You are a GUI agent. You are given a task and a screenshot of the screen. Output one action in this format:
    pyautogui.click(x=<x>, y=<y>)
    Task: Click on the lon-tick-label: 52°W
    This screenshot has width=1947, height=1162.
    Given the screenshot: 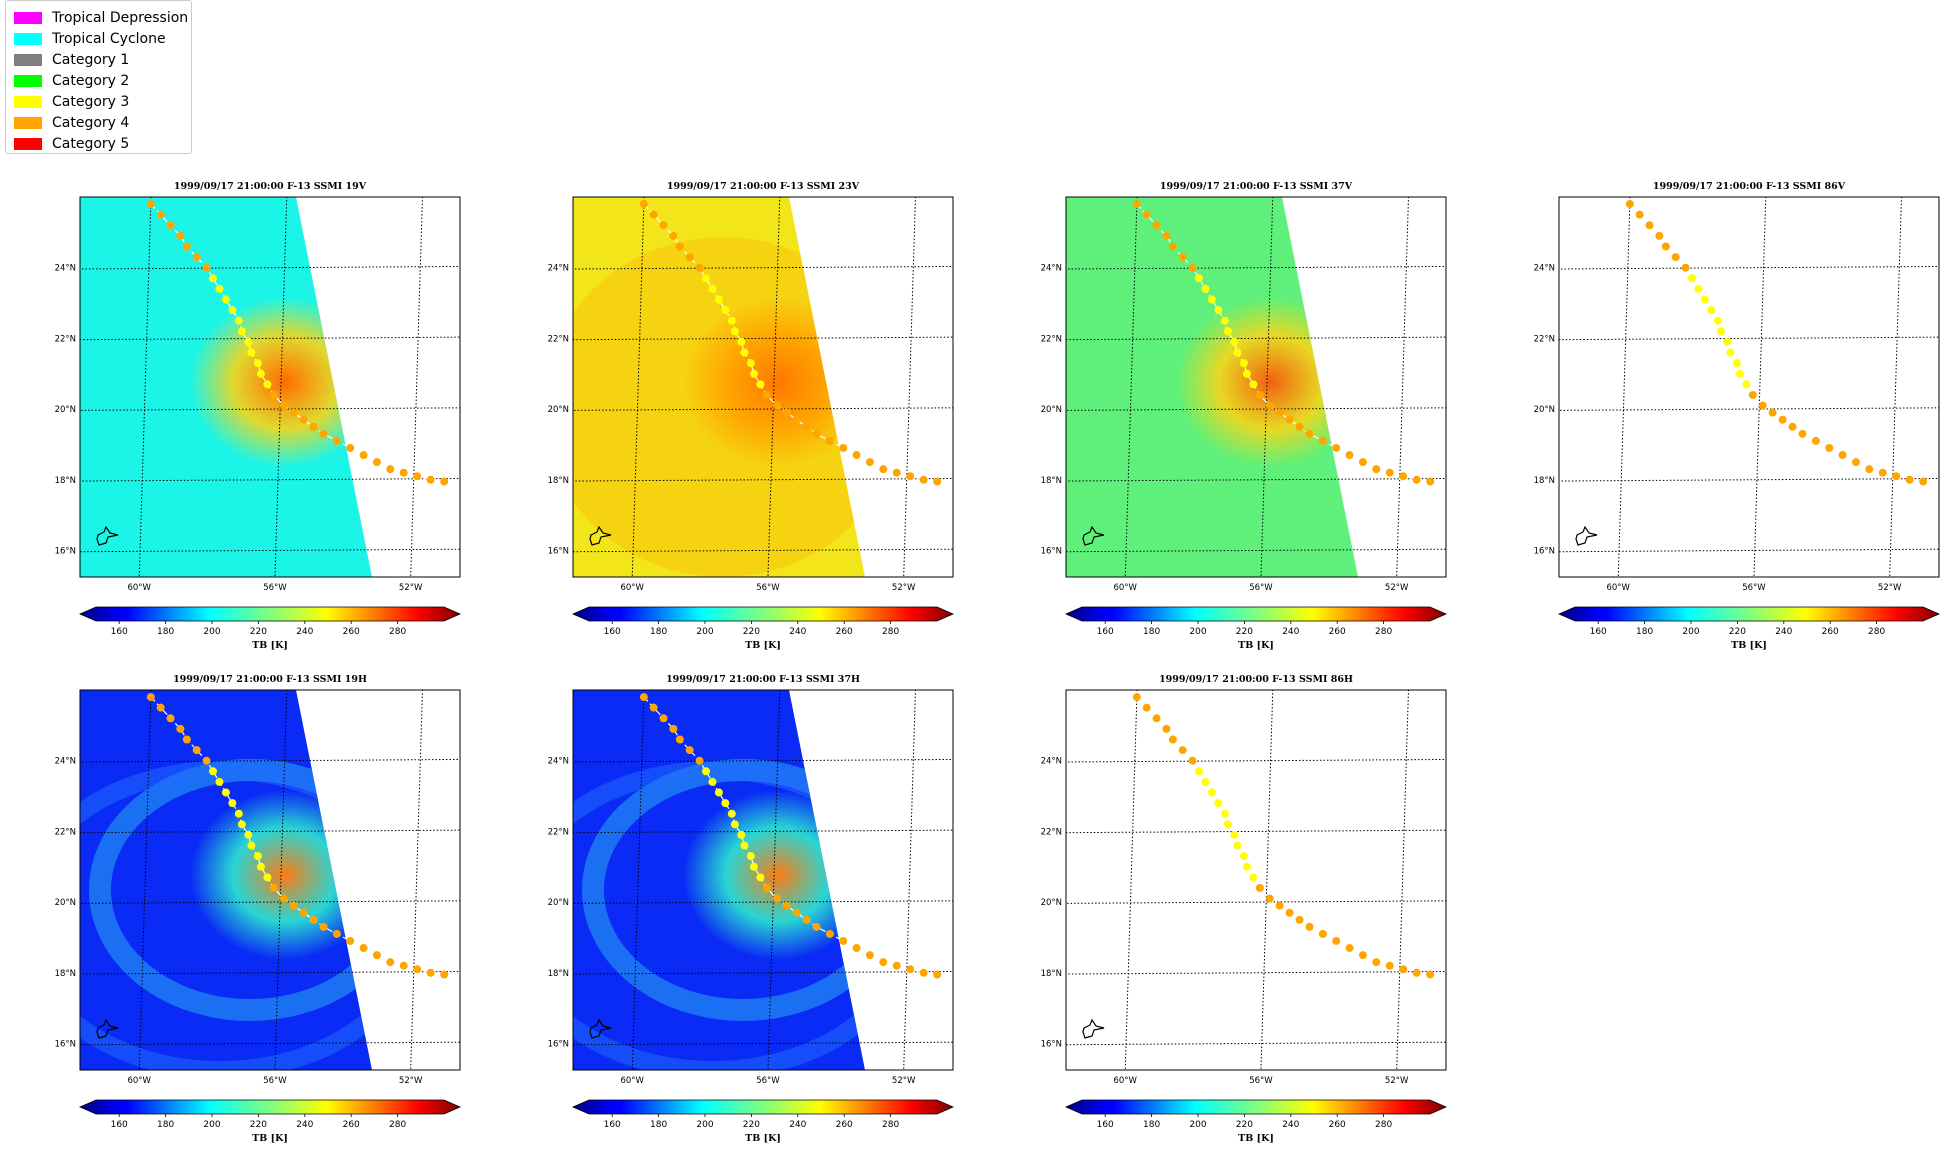 What is the action you would take?
    pyautogui.click(x=411, y=588)
    